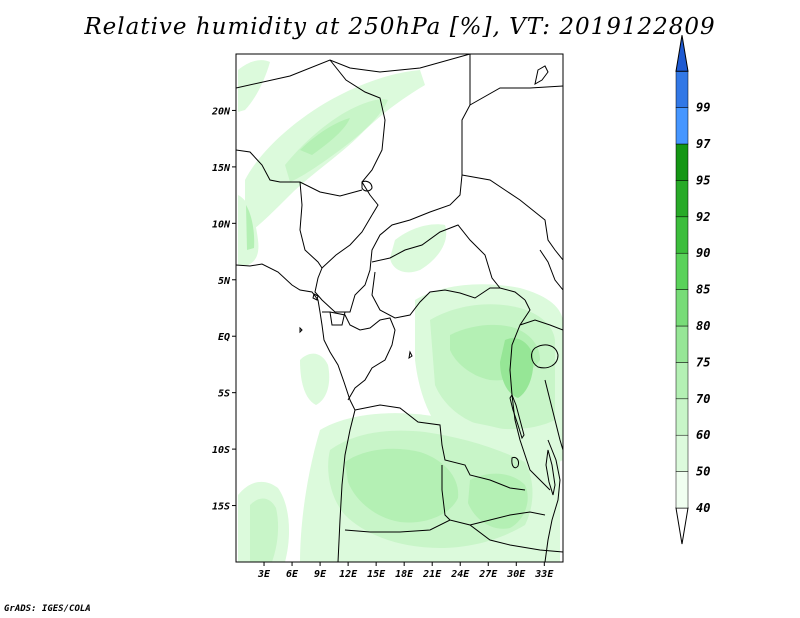 Image resolution: width=800 pixels, height=618 pixels. Describe the element at coordinates (296, 412) in the screenshot. I see `coastline-west-africa` at that location.